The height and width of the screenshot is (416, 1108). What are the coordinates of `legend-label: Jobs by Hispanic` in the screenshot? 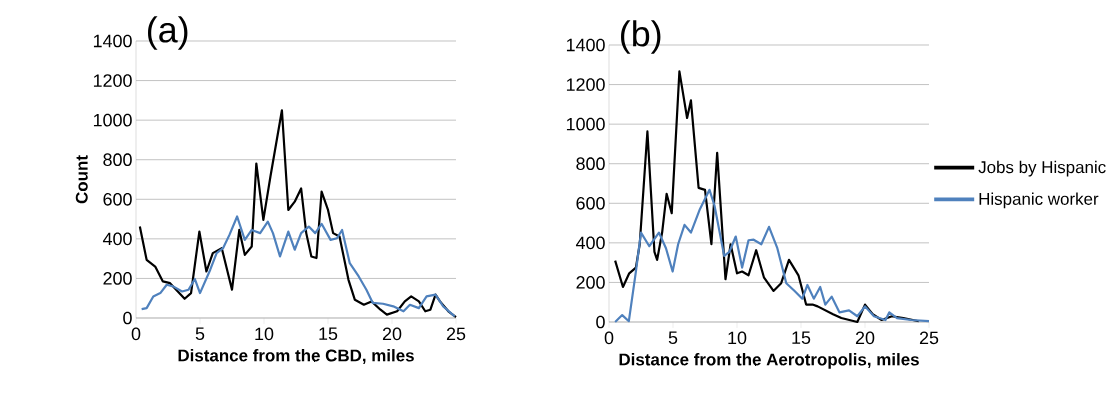 It's located at (1042, 168).